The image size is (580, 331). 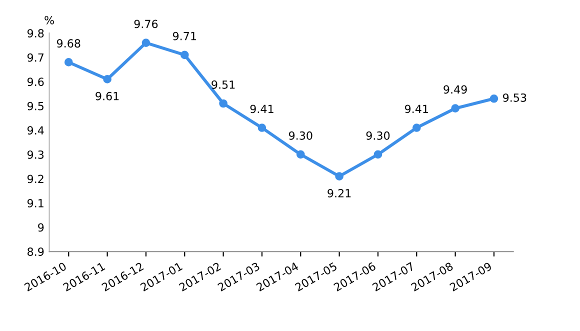 I want to click on data-label: 9.49, so click(x=455, y=89).